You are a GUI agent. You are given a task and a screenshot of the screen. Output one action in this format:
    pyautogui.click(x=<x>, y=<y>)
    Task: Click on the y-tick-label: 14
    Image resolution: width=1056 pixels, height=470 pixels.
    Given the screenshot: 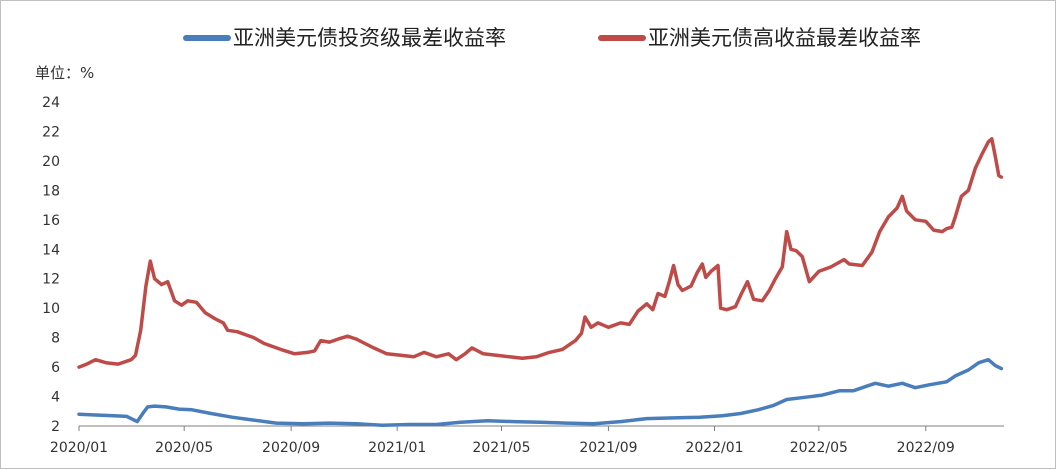 What is the action you would take?
    pyautogui.click(x=51, y=250)
    